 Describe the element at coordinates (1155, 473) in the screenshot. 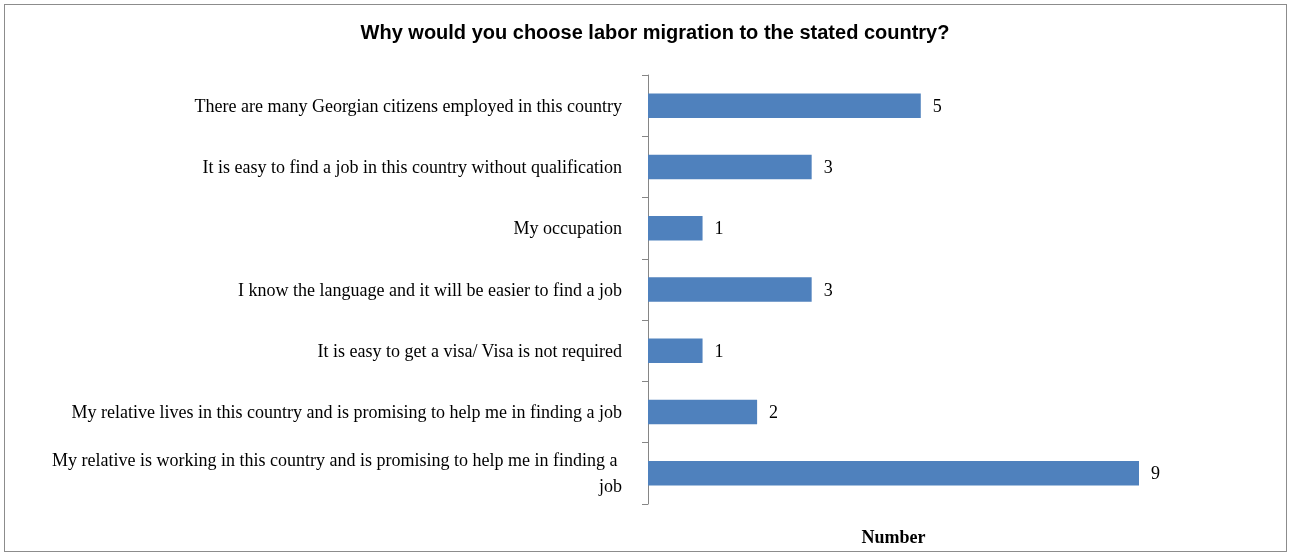

I see `data-label: 9` at that location.